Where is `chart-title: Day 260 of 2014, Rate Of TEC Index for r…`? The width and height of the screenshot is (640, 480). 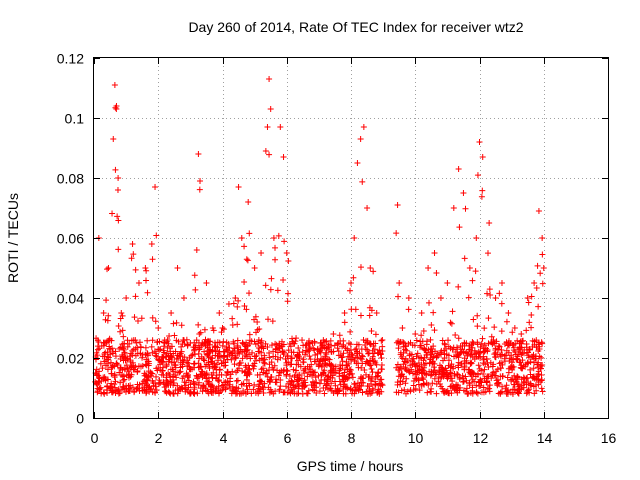 chart-title: Day 260 of 2014, Rate Of TEC Index for r… is located at coordinates (355, 27).